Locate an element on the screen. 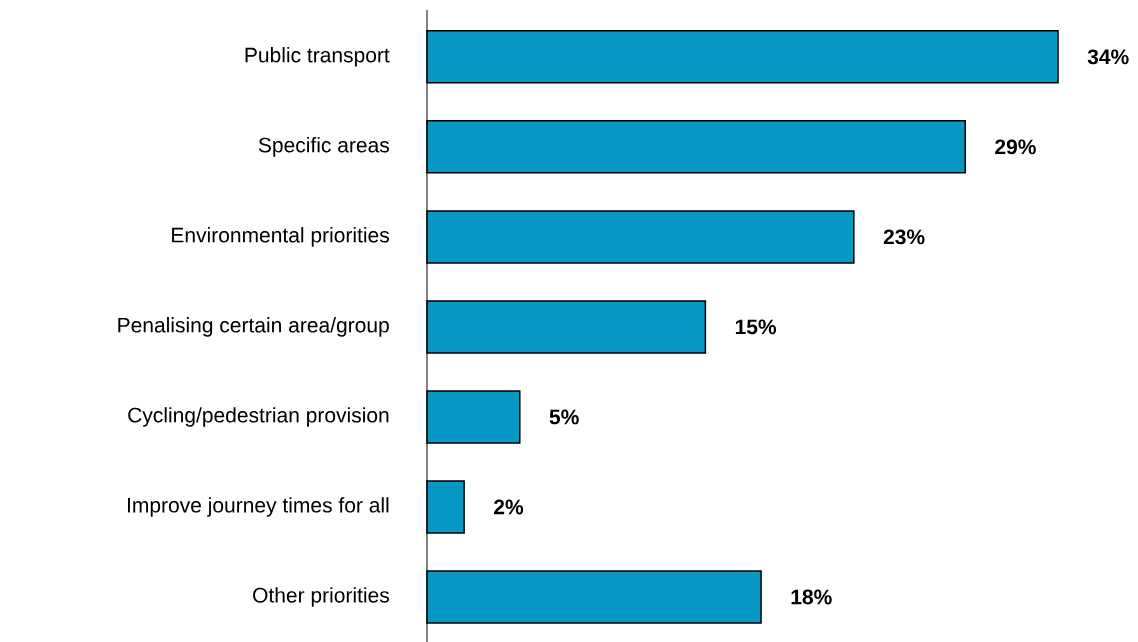  y-tick-label: Specific areas is located at coordinates (323, 146).